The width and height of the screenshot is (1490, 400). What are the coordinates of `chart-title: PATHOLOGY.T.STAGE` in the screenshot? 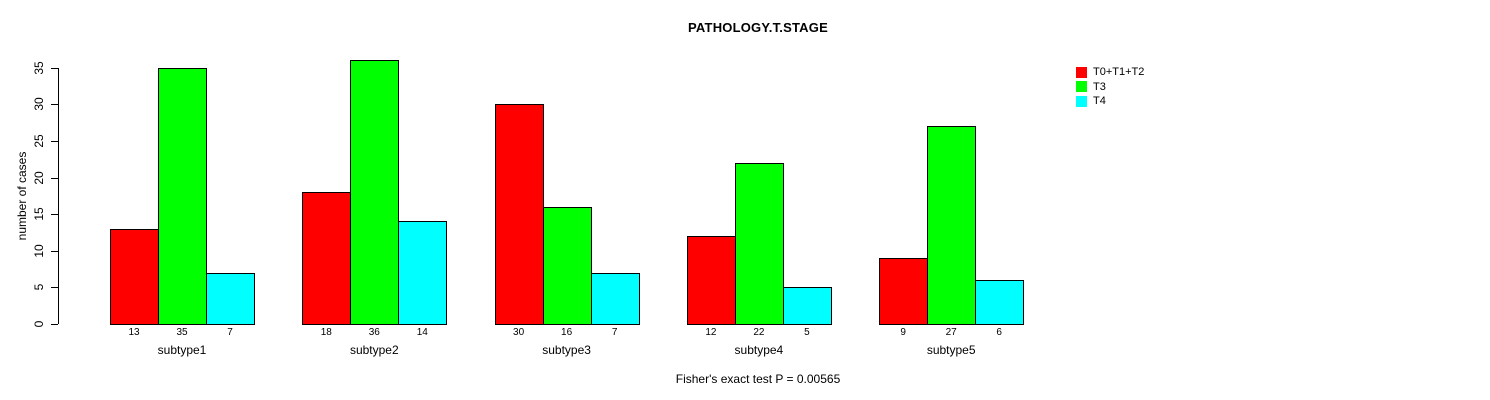 It's located at (758, 27).